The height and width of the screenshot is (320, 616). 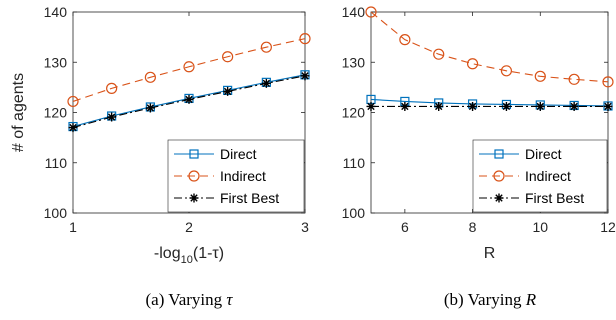 I want to click on x-tick-label: 12, so click(x=608, y=227).